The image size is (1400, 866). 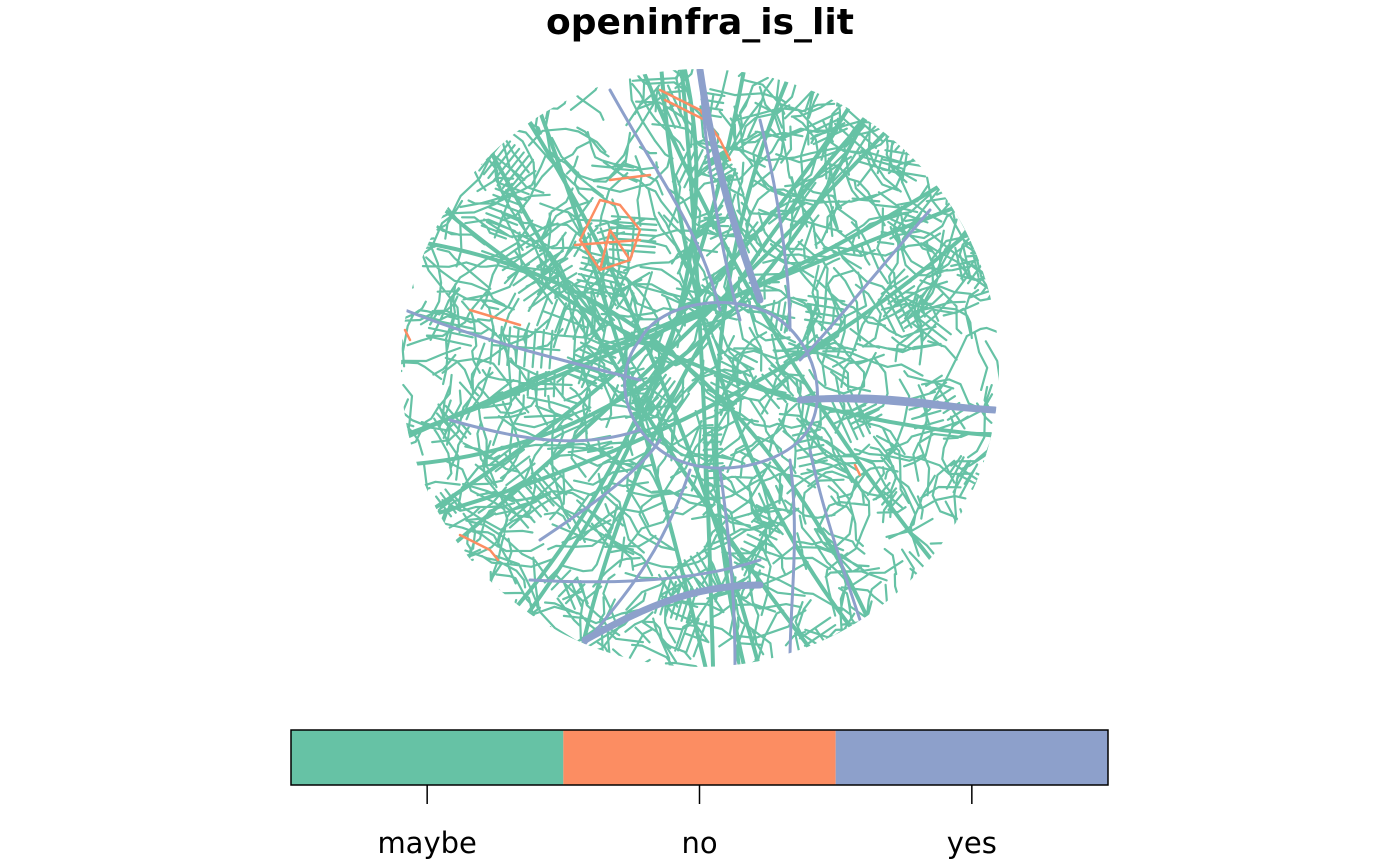 What do you see at coordinates (426, 843) in the screenshot?
I see `legend-label-maybe: maybe` at bounding box center [426, 843].